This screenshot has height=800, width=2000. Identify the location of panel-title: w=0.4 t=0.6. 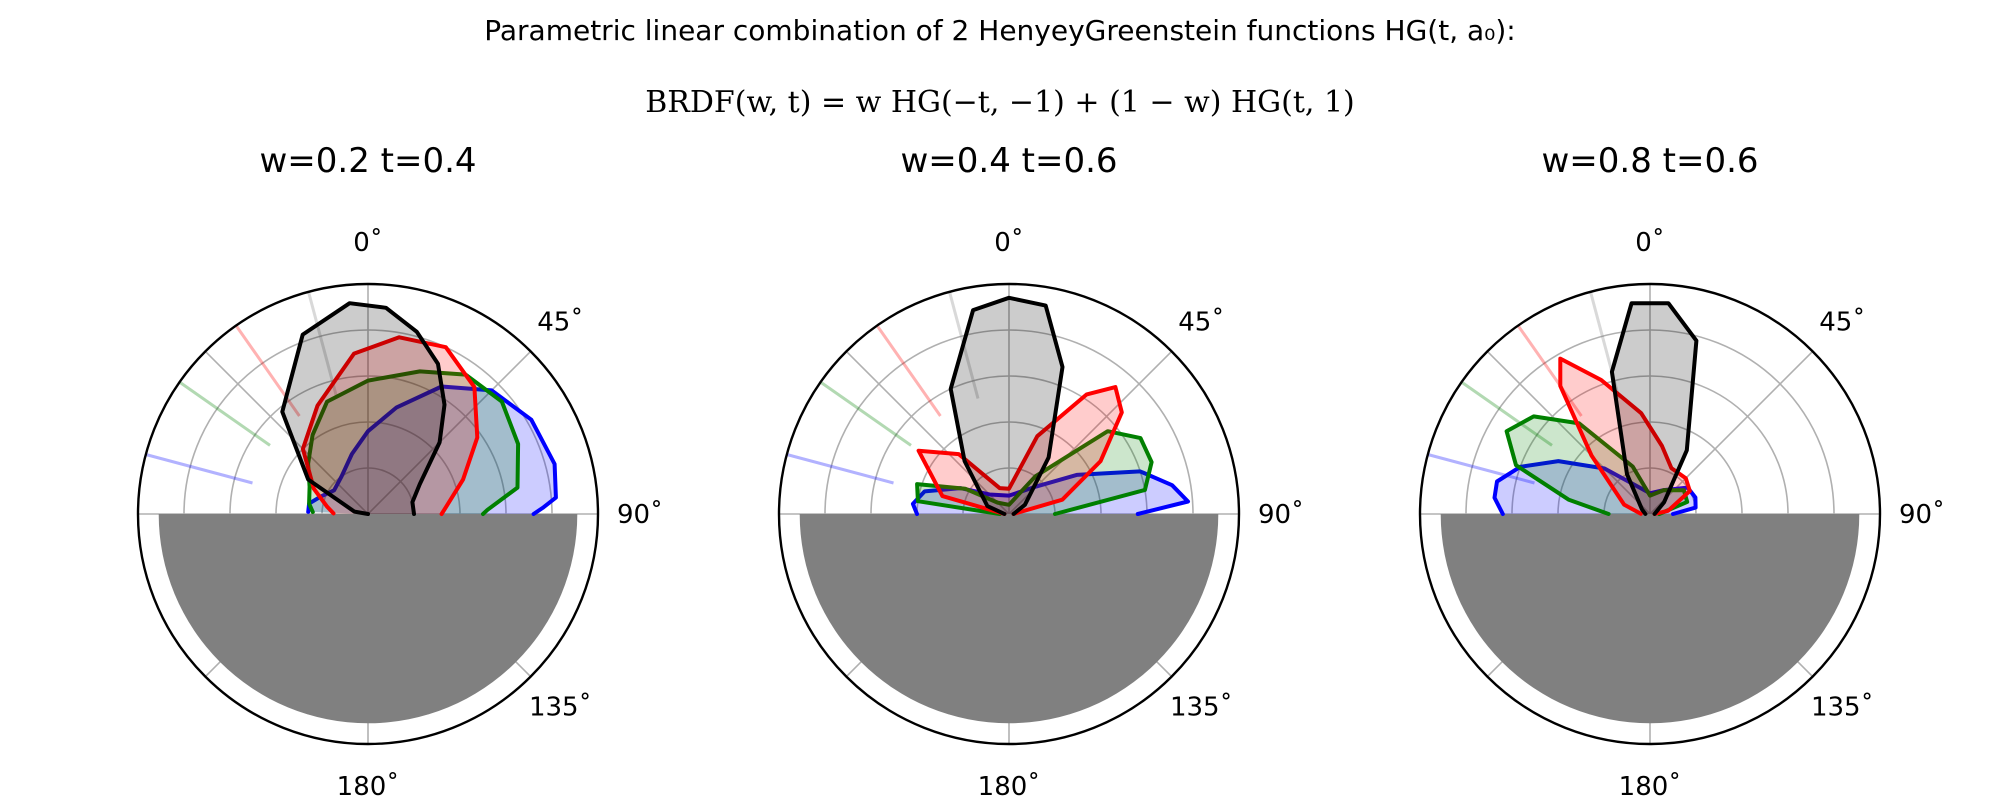
(1008, 161).